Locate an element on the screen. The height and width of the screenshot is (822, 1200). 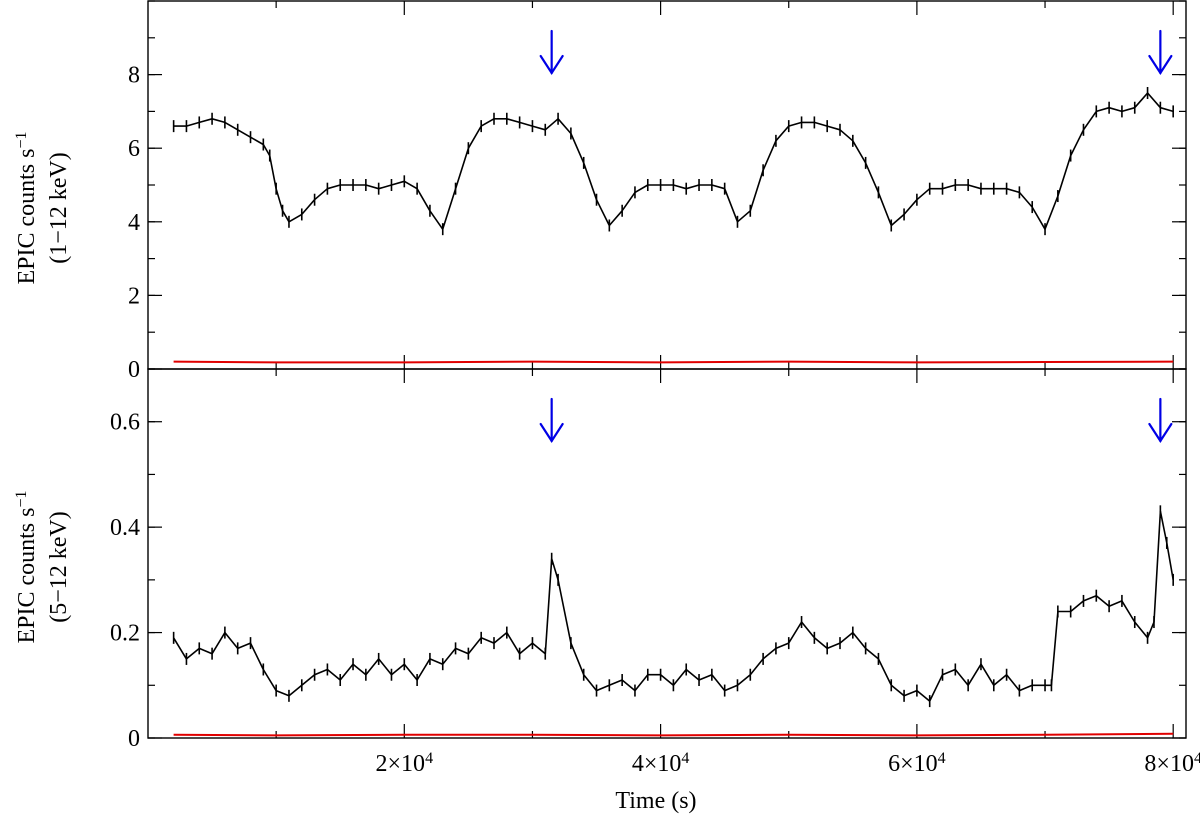
source-light-curve is located at coordinates (673, 161).